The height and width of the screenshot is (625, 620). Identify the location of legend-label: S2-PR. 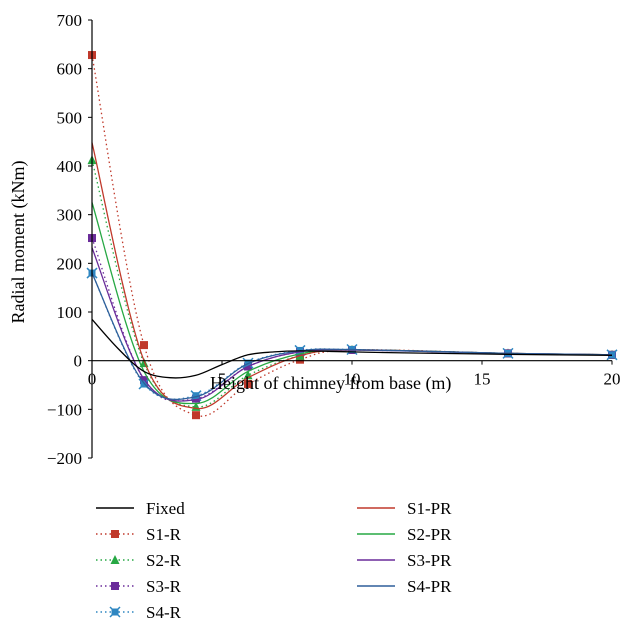
(429, 534).